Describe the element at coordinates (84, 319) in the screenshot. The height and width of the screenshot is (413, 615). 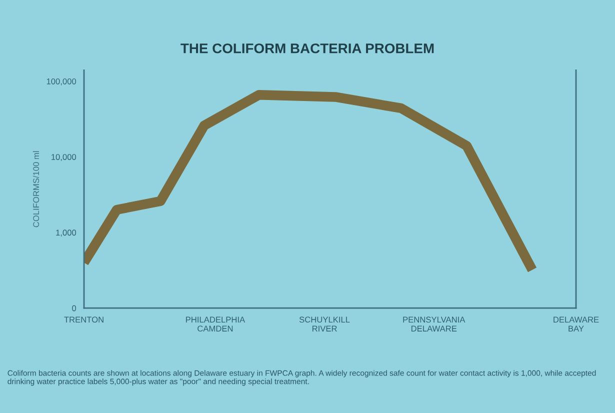
I see `x-tick-label: TRENTON` at that location.